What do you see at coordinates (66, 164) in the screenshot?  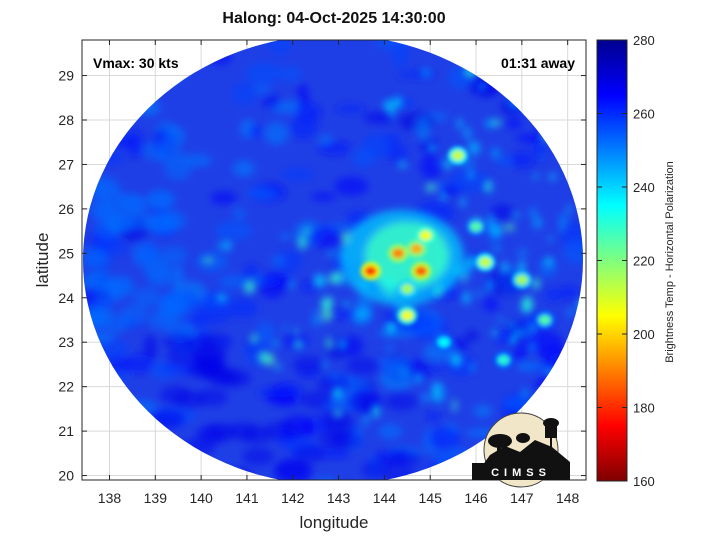 I see `y-tick-label: 27` at bounding box center [66, 164].